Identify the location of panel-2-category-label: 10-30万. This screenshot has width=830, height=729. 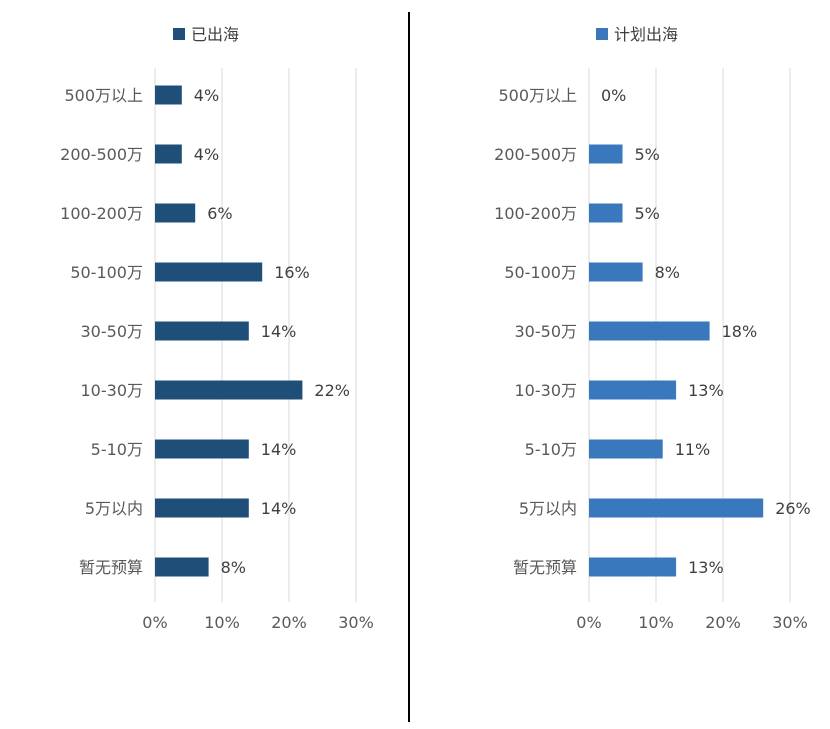
(546, 390).